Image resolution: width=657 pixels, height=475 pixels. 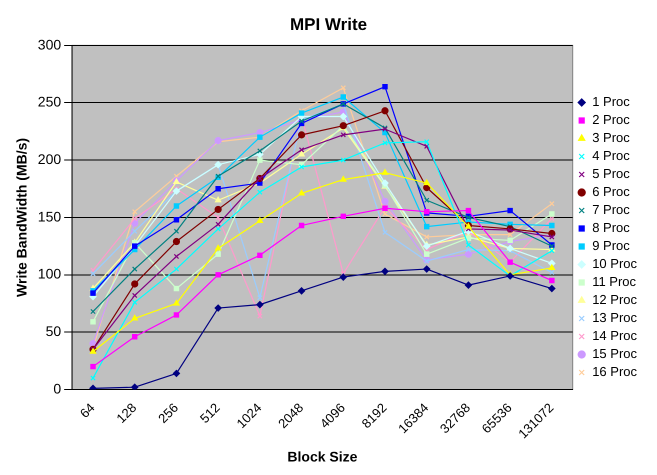 I want to click on legend-label: 5 Proc, so click(x=611, y=174).